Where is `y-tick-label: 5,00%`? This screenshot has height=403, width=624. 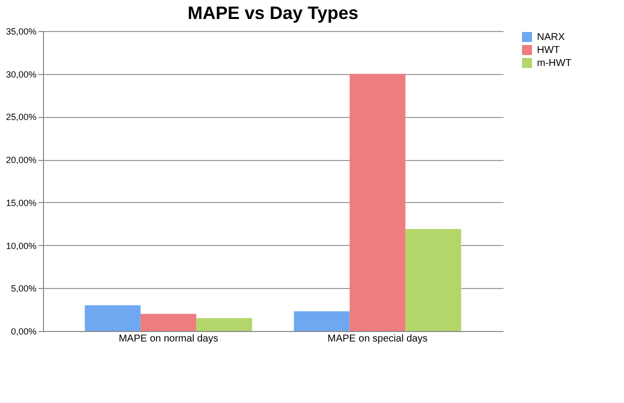 y-tick-label: 5,00% is located at coordinates (23, 289).